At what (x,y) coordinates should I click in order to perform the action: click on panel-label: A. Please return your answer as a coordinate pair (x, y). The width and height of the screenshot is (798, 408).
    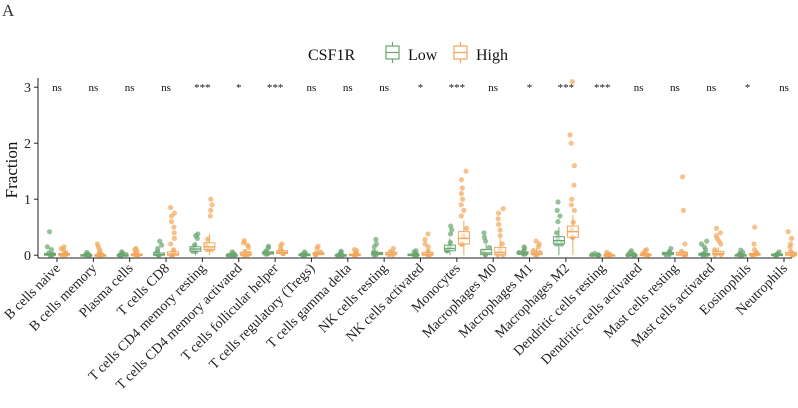
    Looking at the image, I should click on (8, 10).